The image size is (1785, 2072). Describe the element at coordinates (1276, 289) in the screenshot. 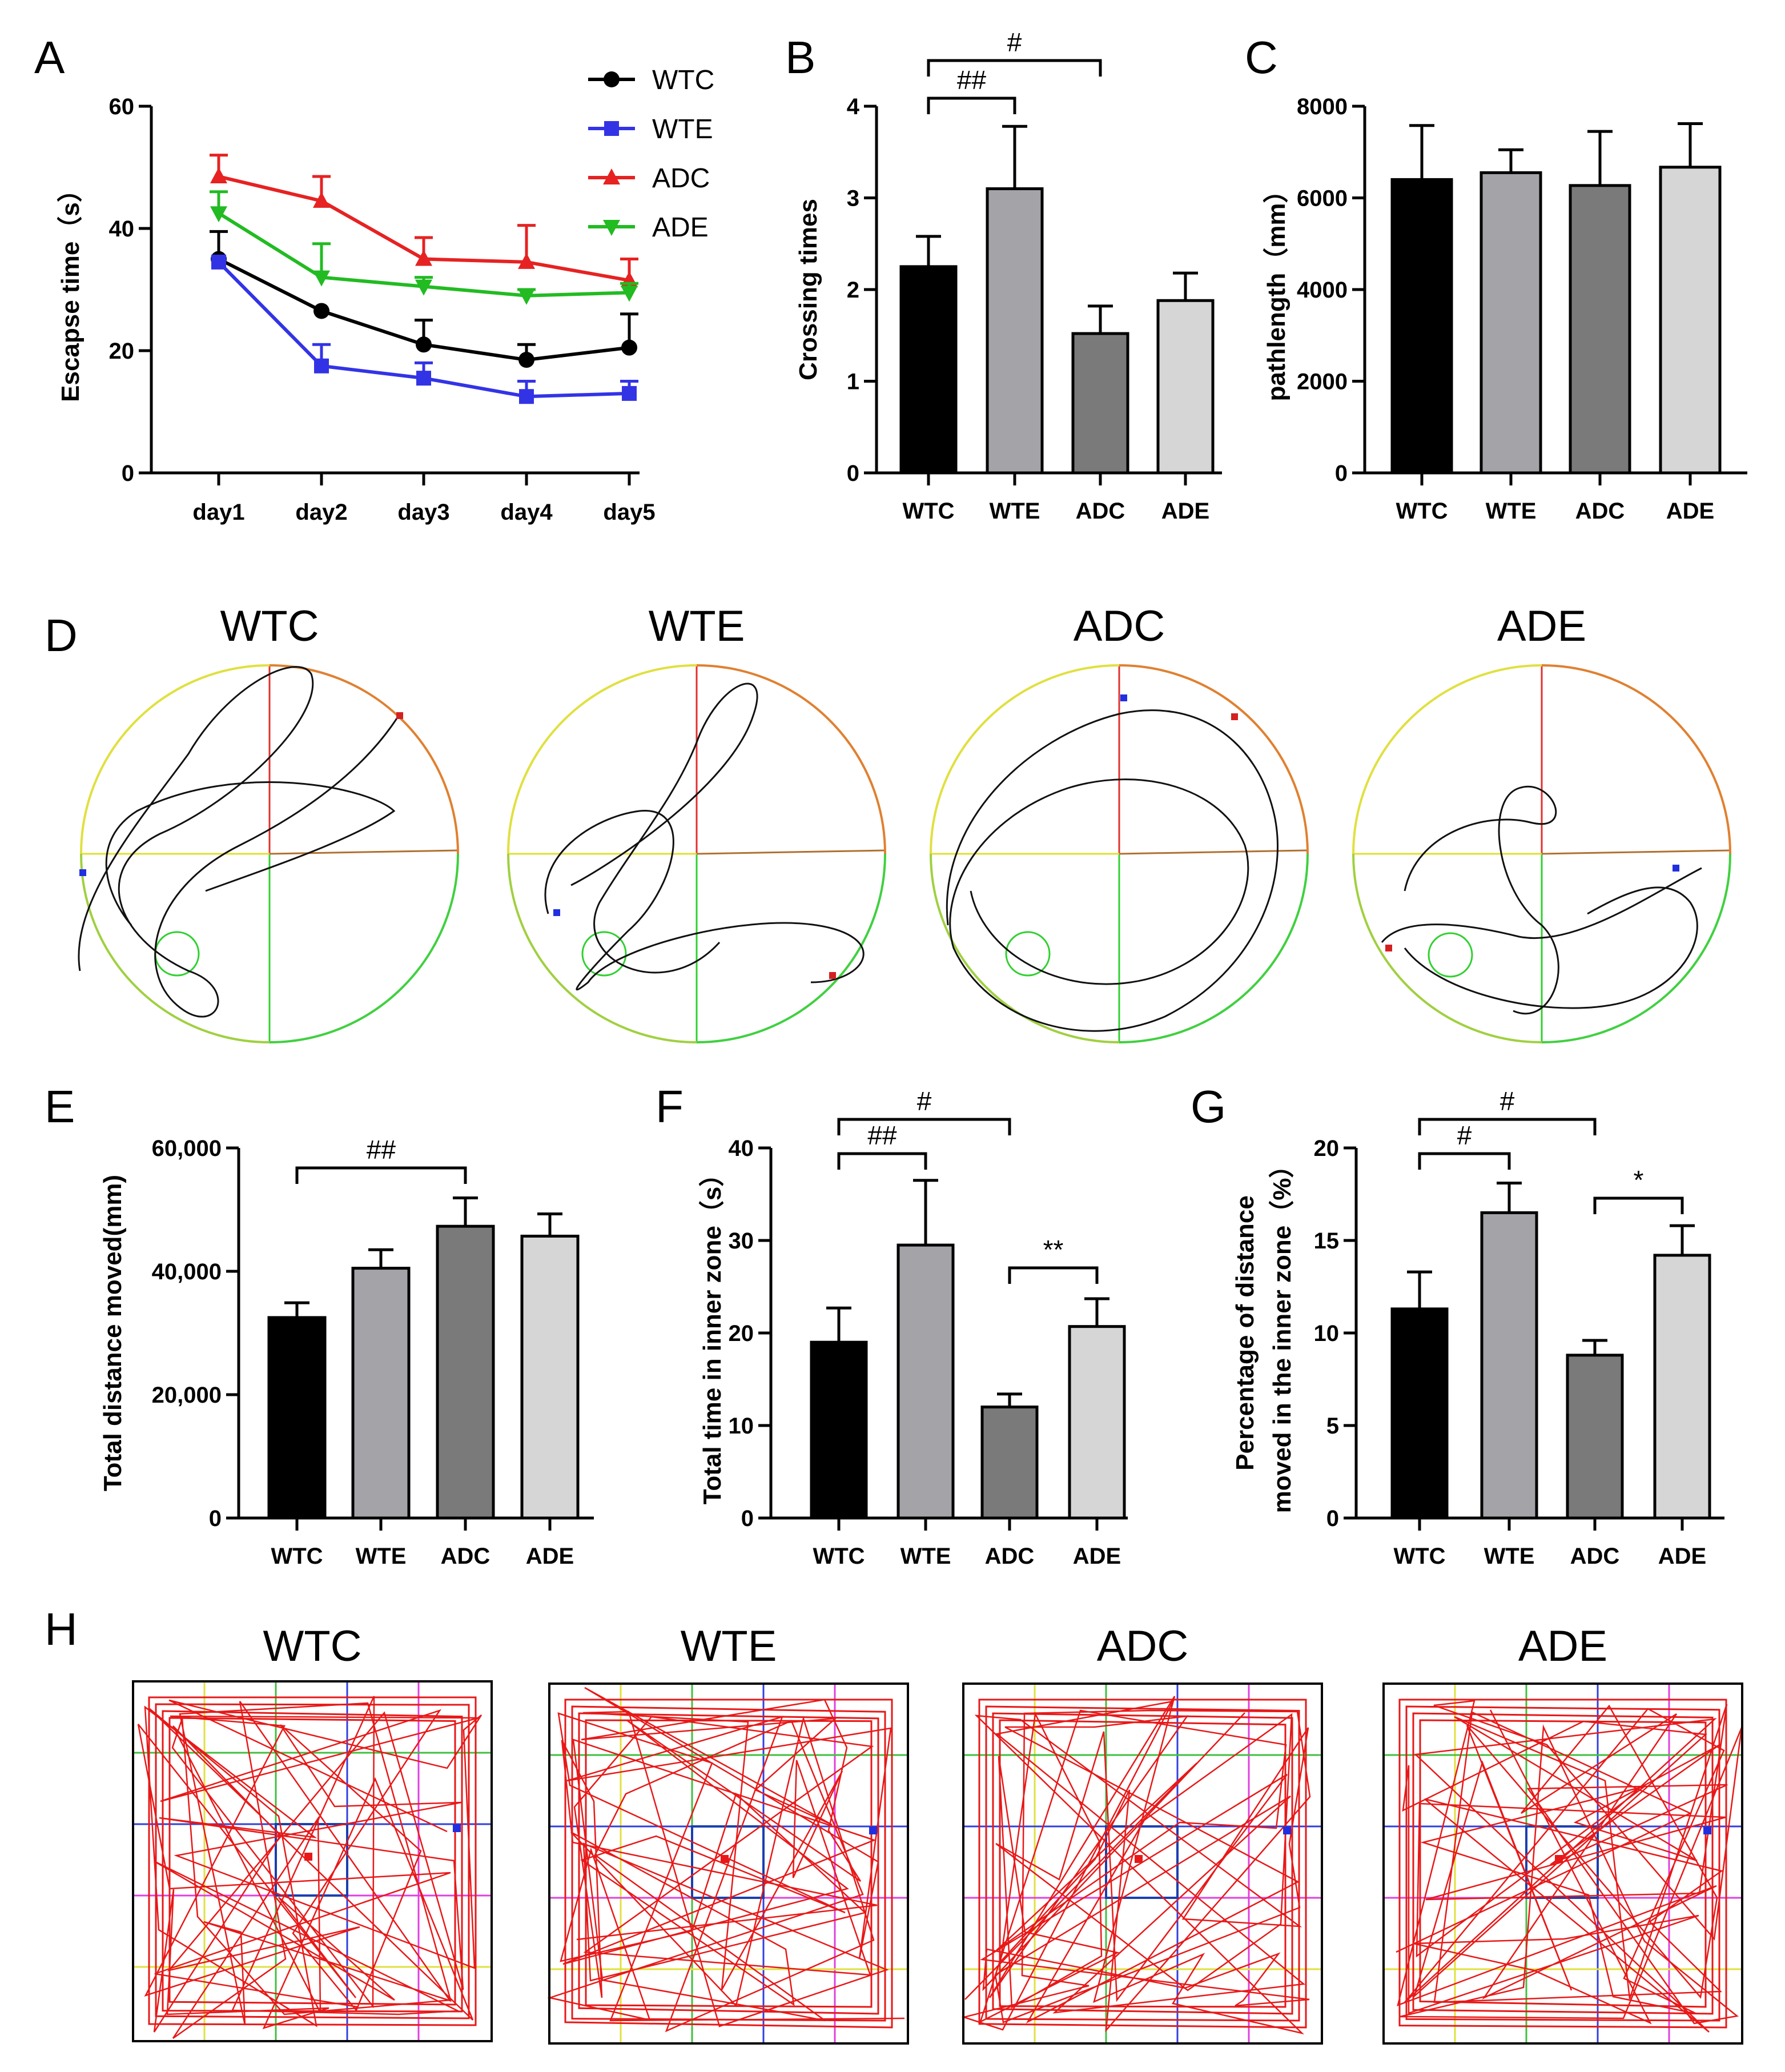

I see `y-axis-title: pathlength（mm）` at that location.